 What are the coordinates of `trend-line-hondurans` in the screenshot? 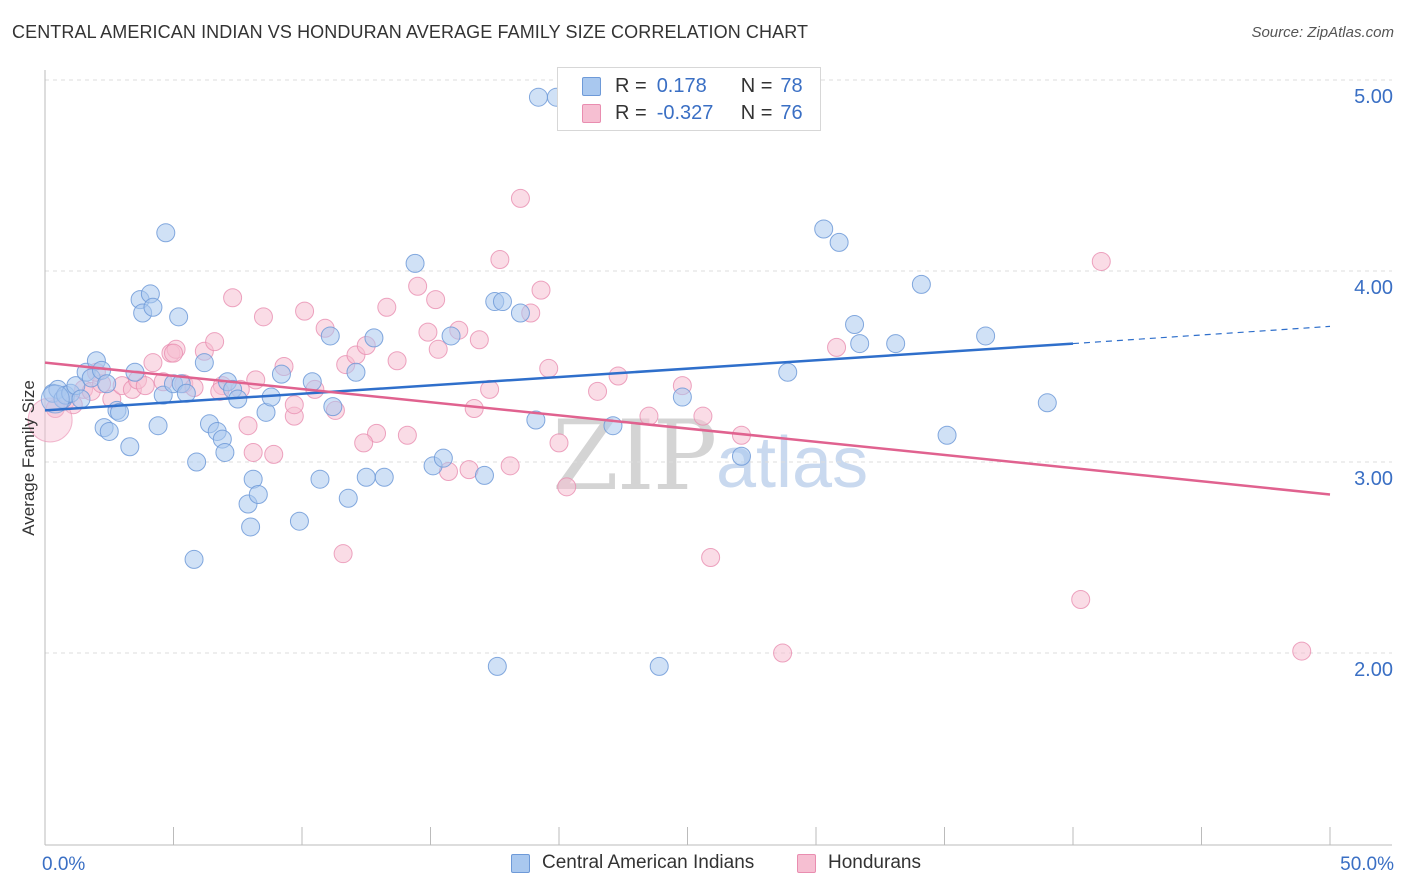 It's located at (687, 428).